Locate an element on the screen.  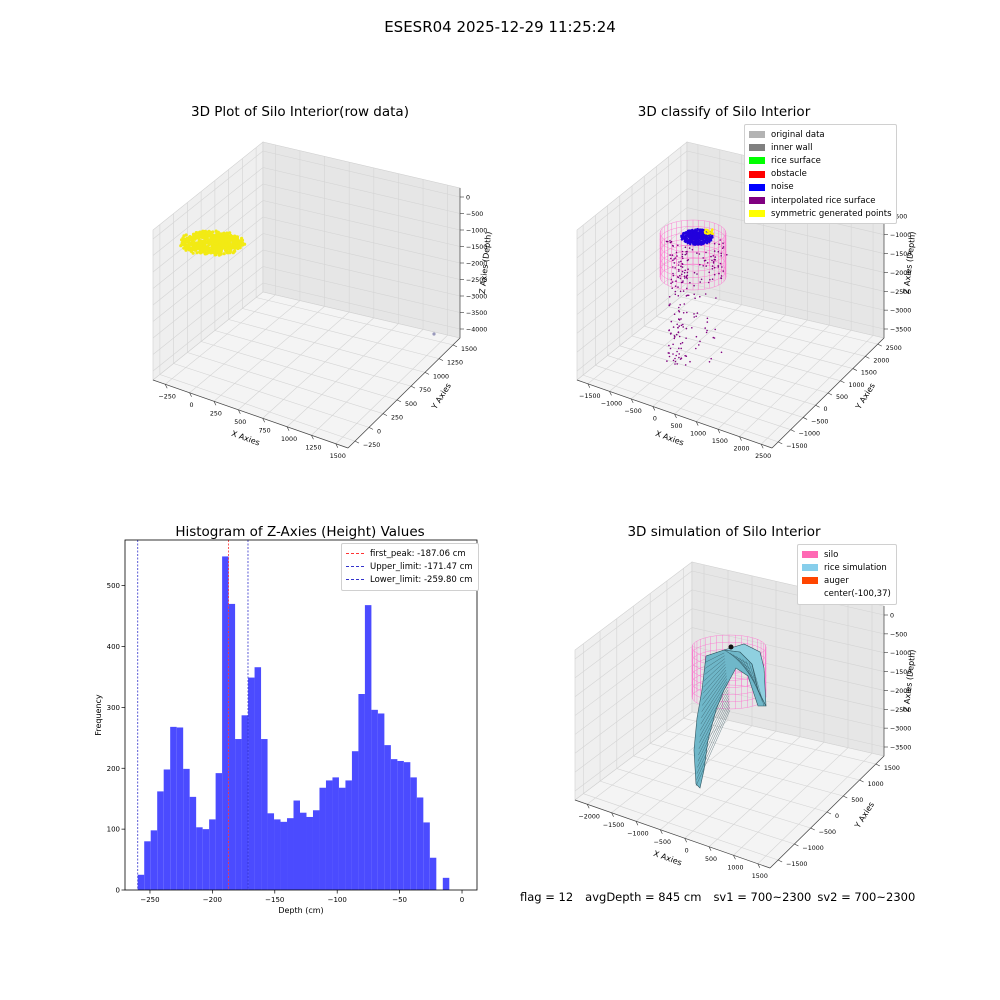
p1-zlabel: Z Axies (Depth) is located at coordinates (486, 262).